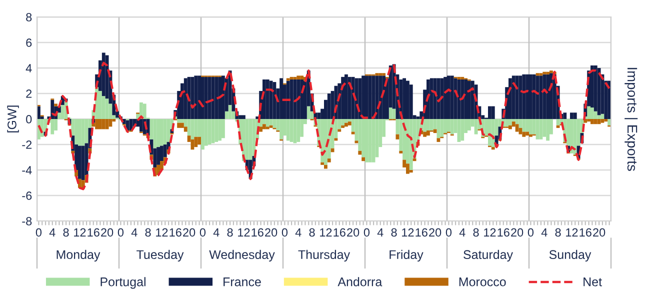 The image size is (648, 300). I want to click on text: Sunday, so click(570, 256).